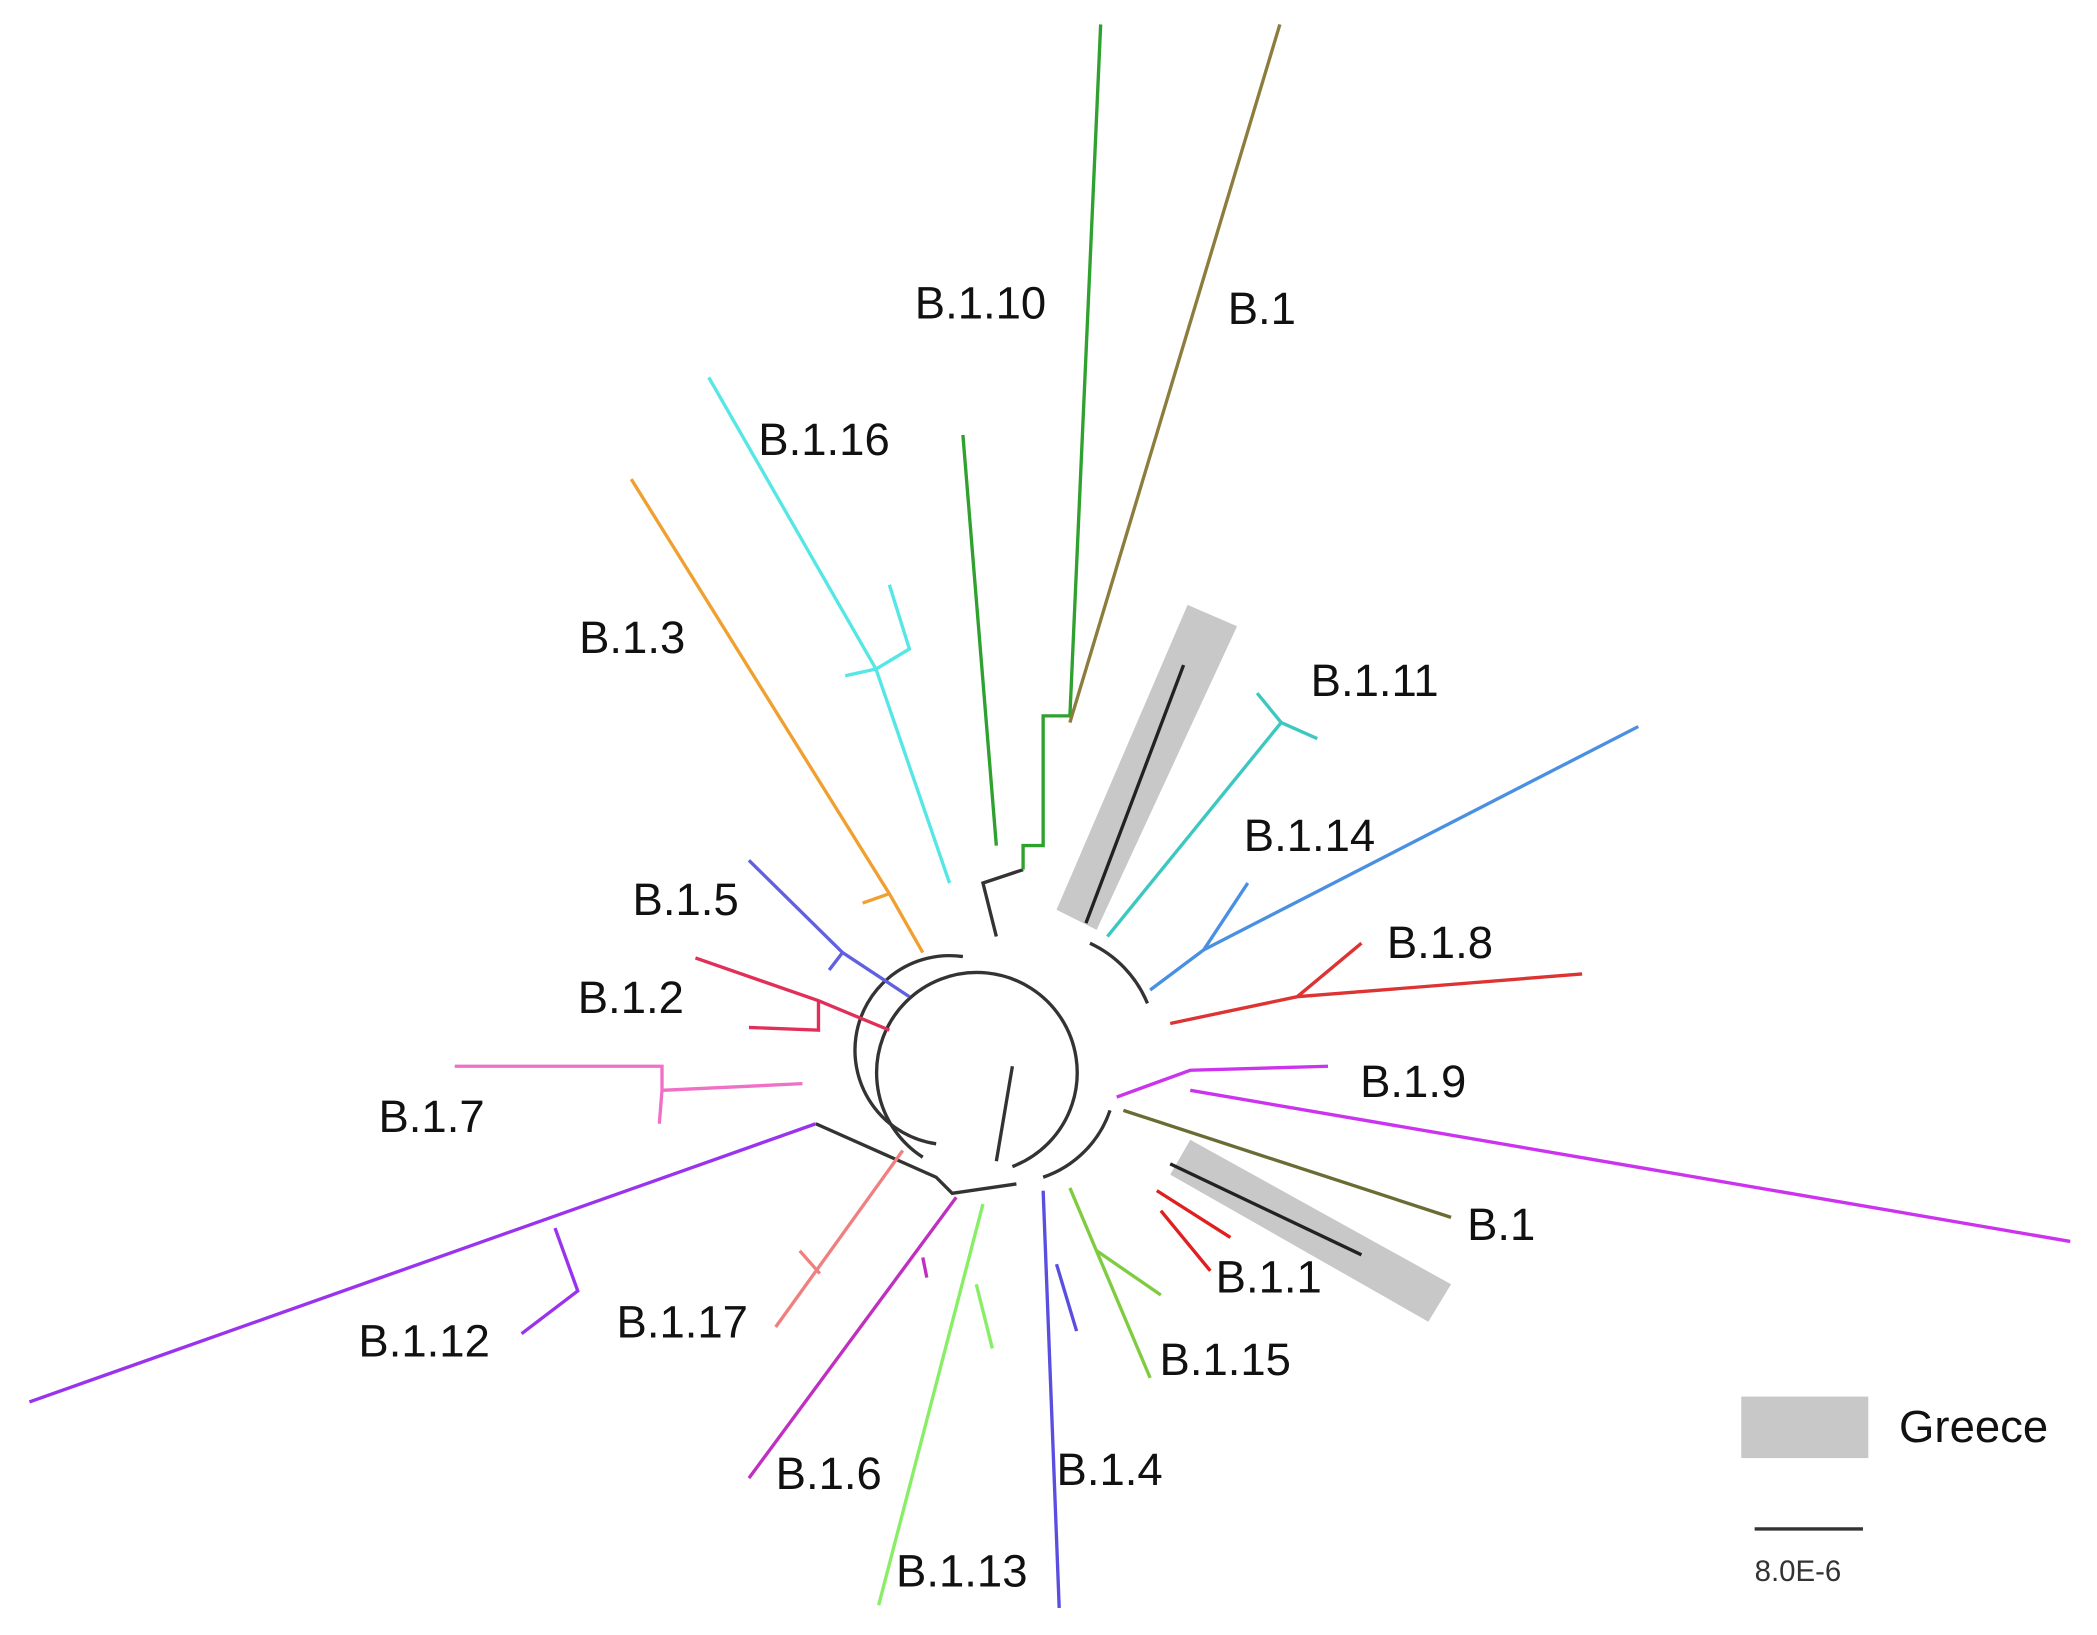 The height and width of the screenshot is (1635, 2097). I want to click on clade-label: B.1.9, so click(1413, 1081).